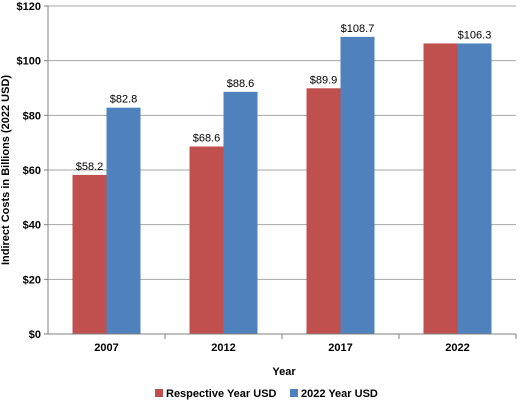  Describe the element at coordinates (221, 394) in the screenshot. I see `legend-label: Respective Year USD` at that location.